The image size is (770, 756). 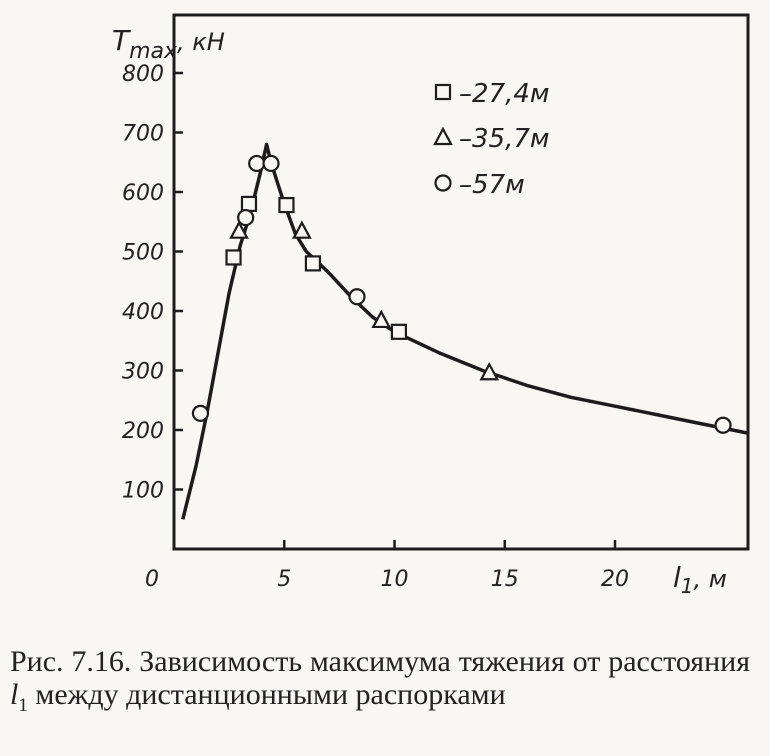 What do you see at coordinates (14, 694) in the screenshot?
I see `caption-variable: l` at bounding box center [14, 694].